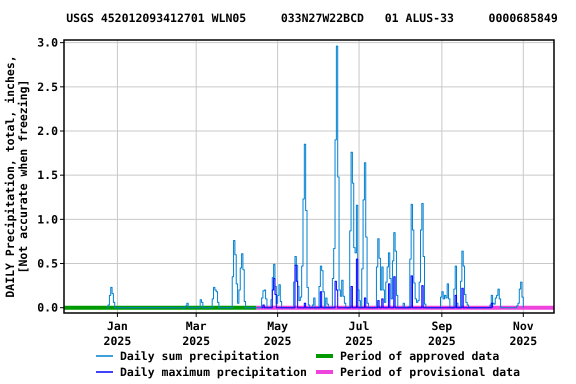 Image resolution: width=576 pixels, height=384 pixels. Describe the element at coordinates (442, 333) in the screenshot. I see `x-tick-label: Sep 2025` at that location.